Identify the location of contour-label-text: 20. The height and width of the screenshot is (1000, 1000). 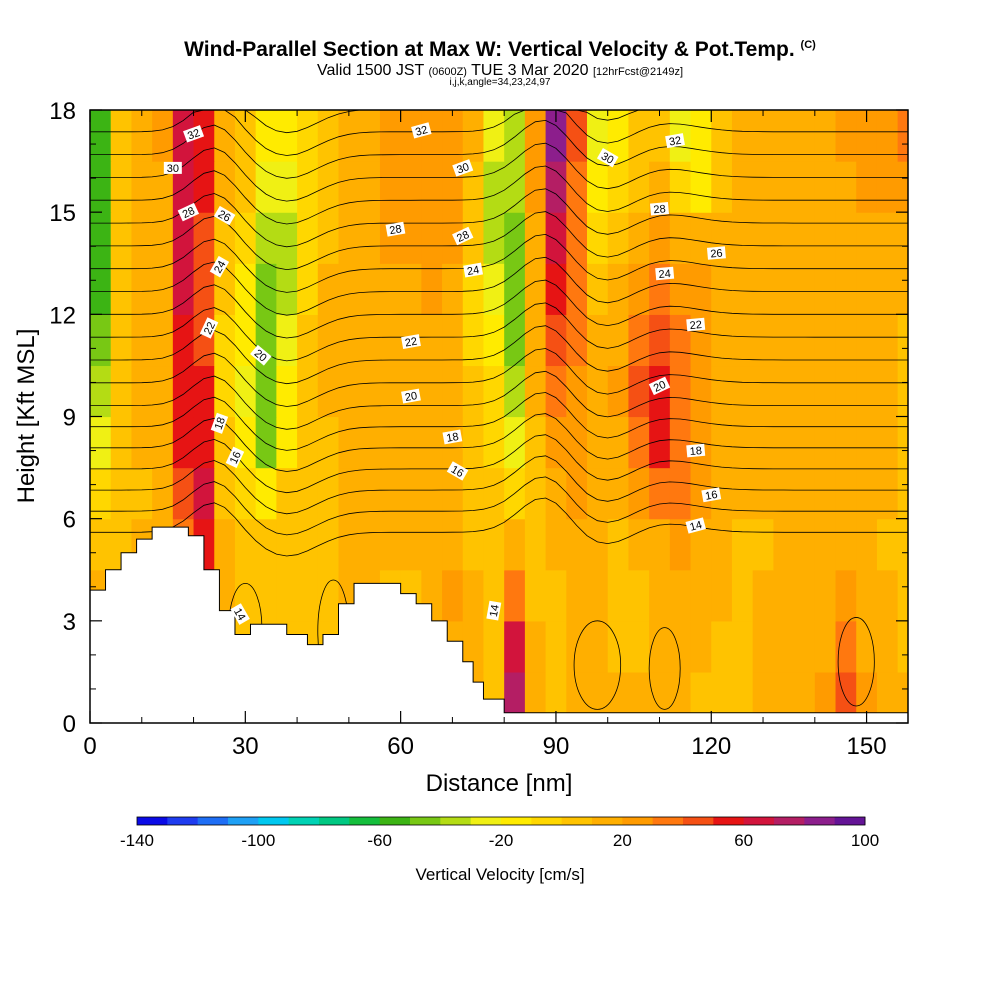
(660, 387).